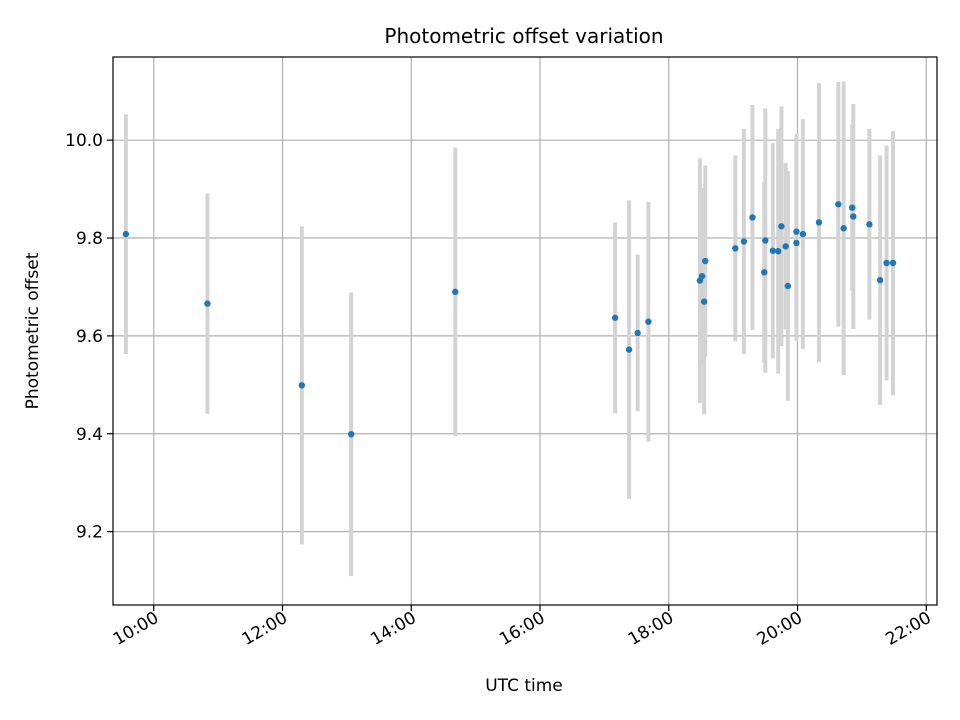 The width and height of the screenshot is (960, 720). I want to click on x-tick-label: 14:00, so click(393, 629).